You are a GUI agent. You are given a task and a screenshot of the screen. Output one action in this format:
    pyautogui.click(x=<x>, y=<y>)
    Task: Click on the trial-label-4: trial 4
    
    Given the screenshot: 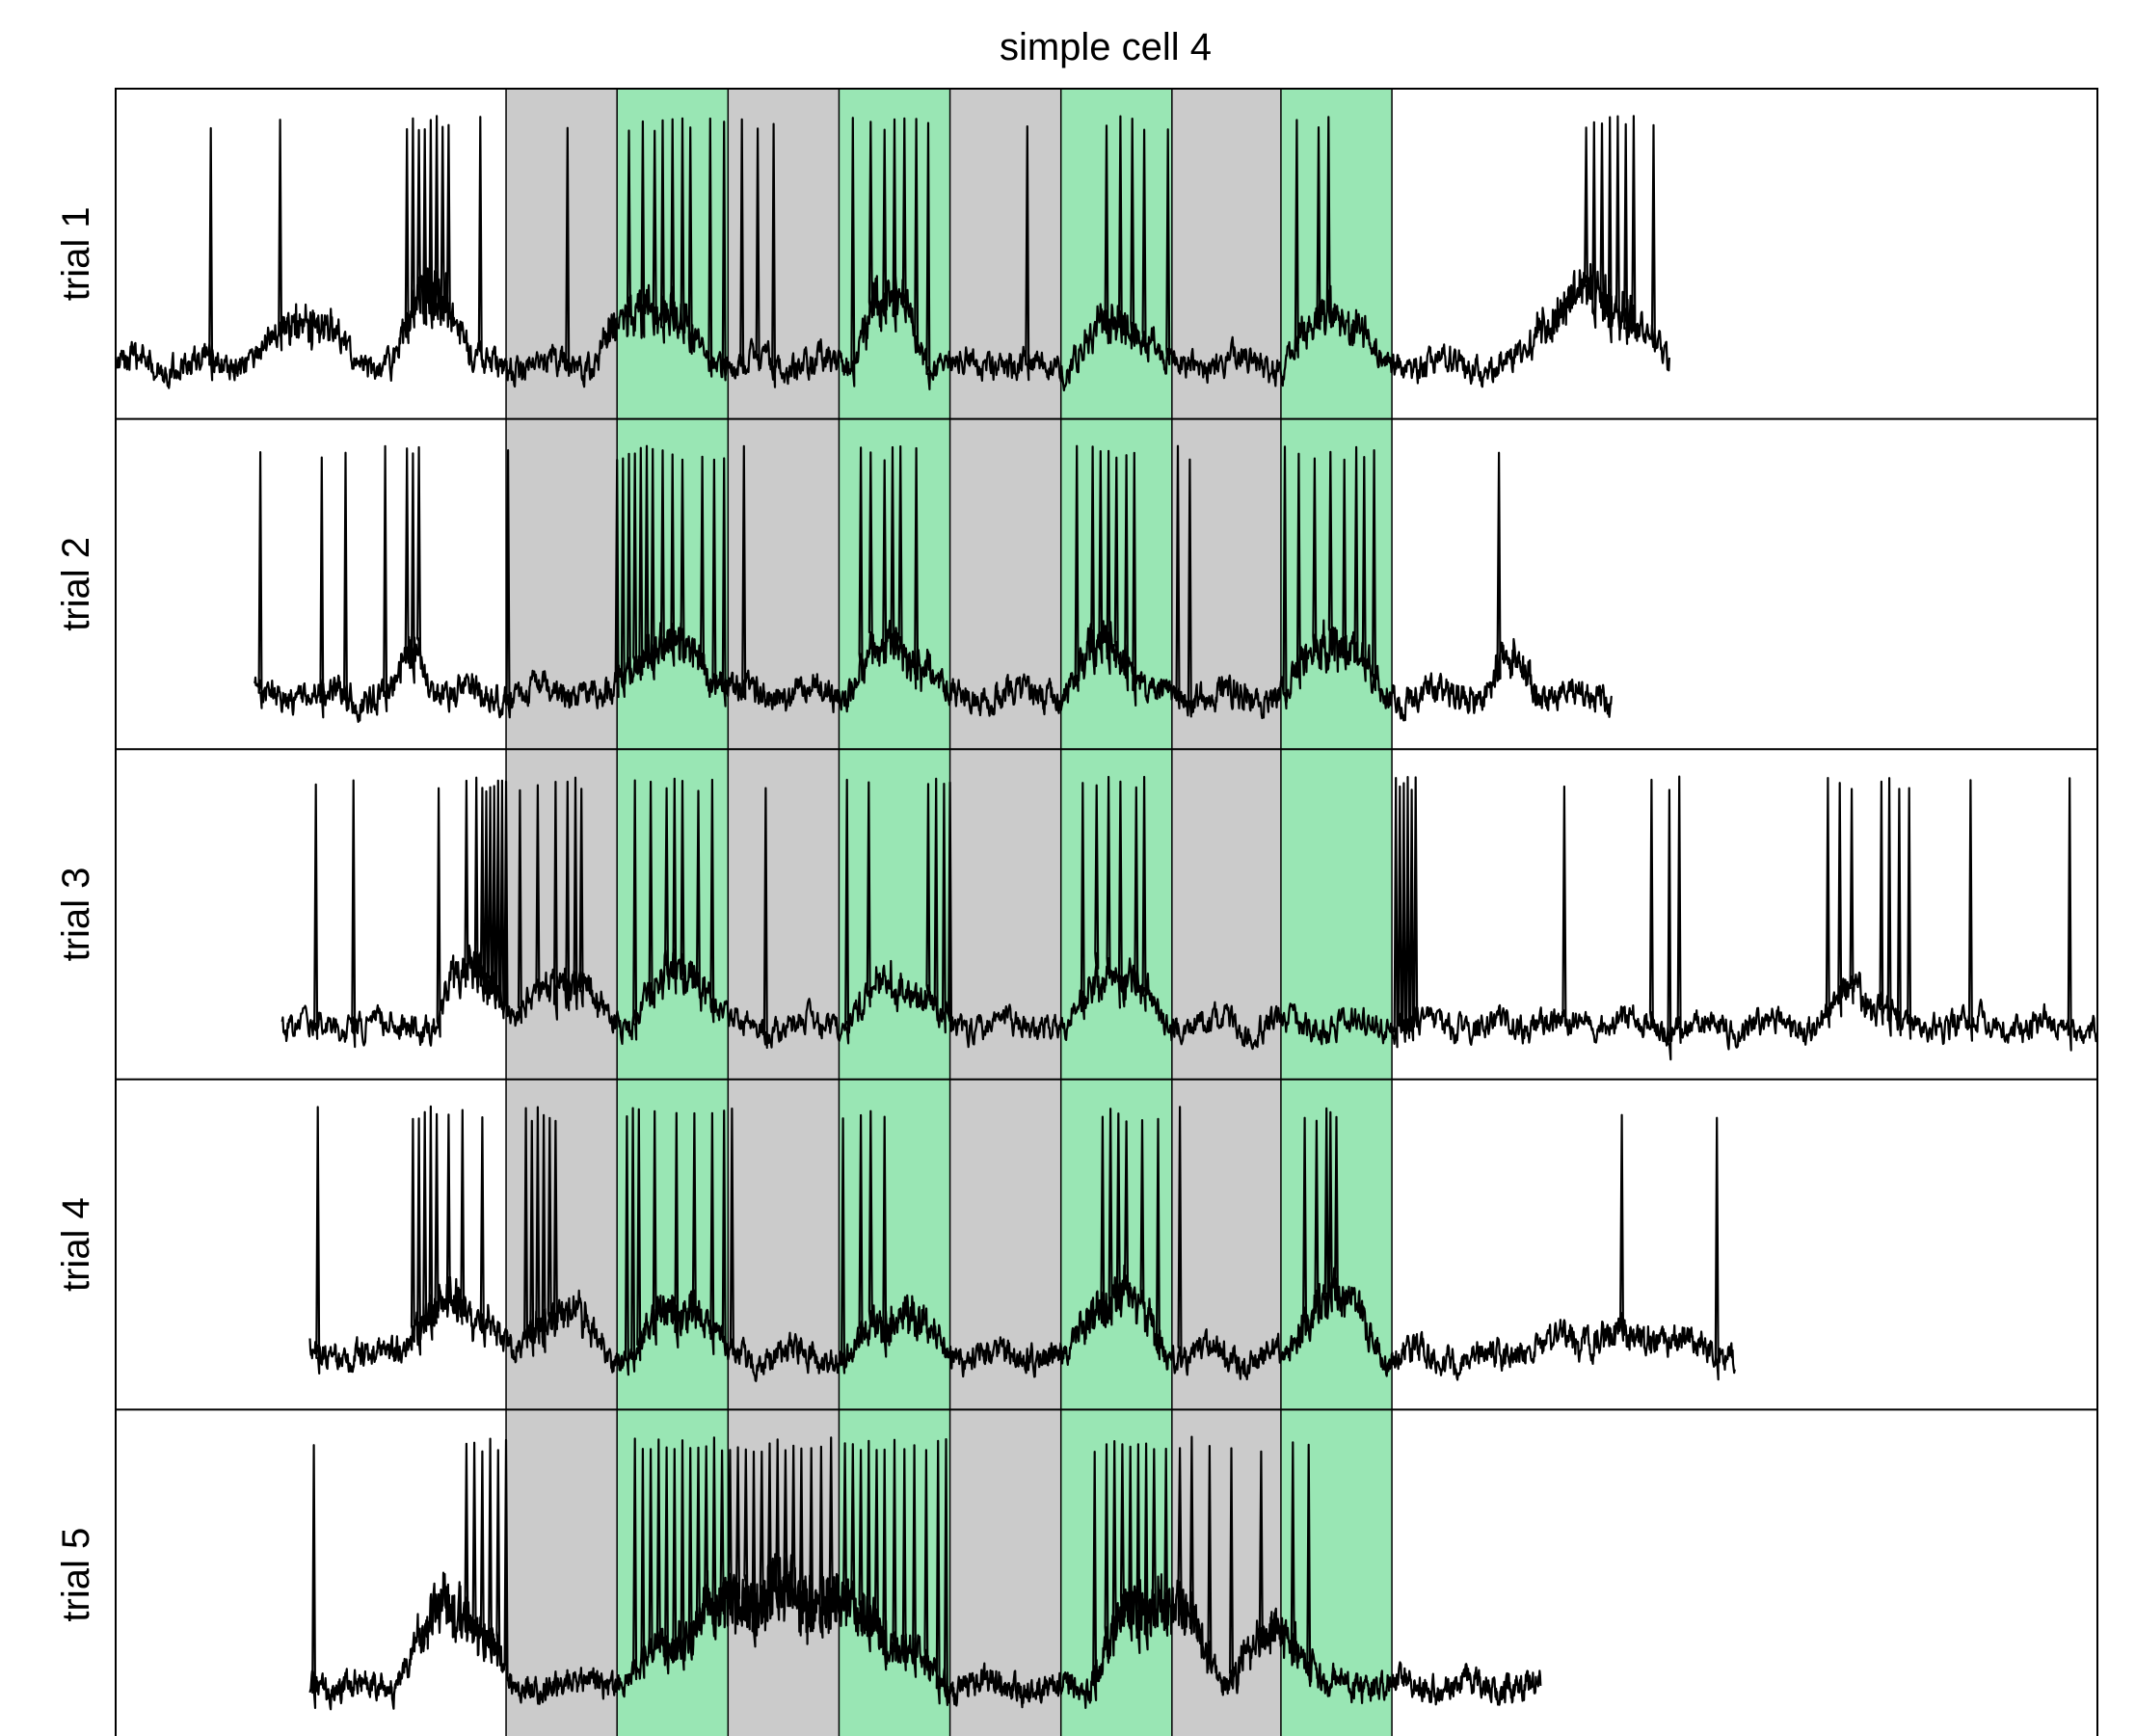 What is the action you would take?
    pyautogui.click(x=76, y=1245)
    